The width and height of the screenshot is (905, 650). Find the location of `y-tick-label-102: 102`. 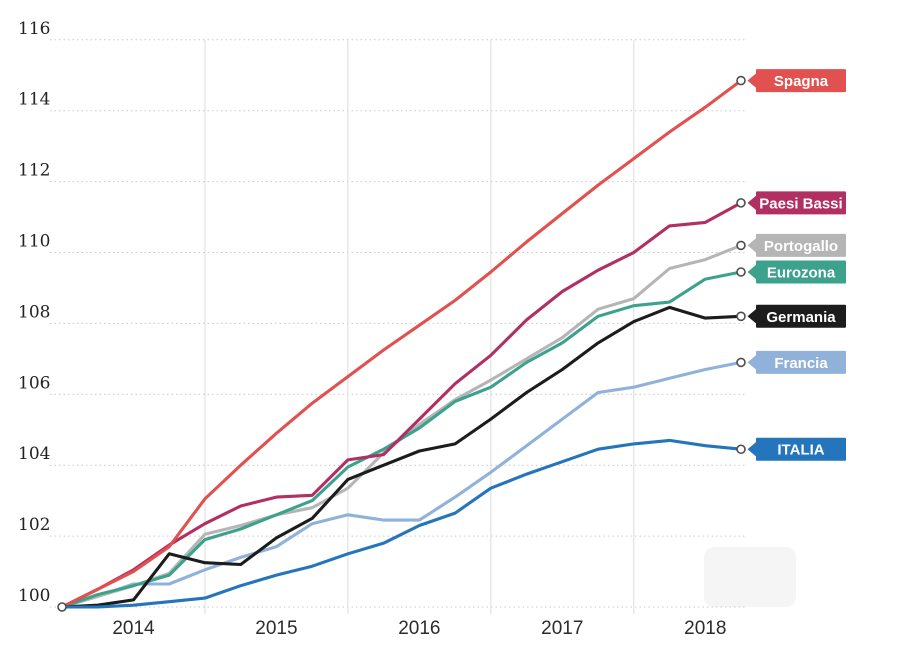

y-tick-label-102: 102 is located at coordinates (34, 525).